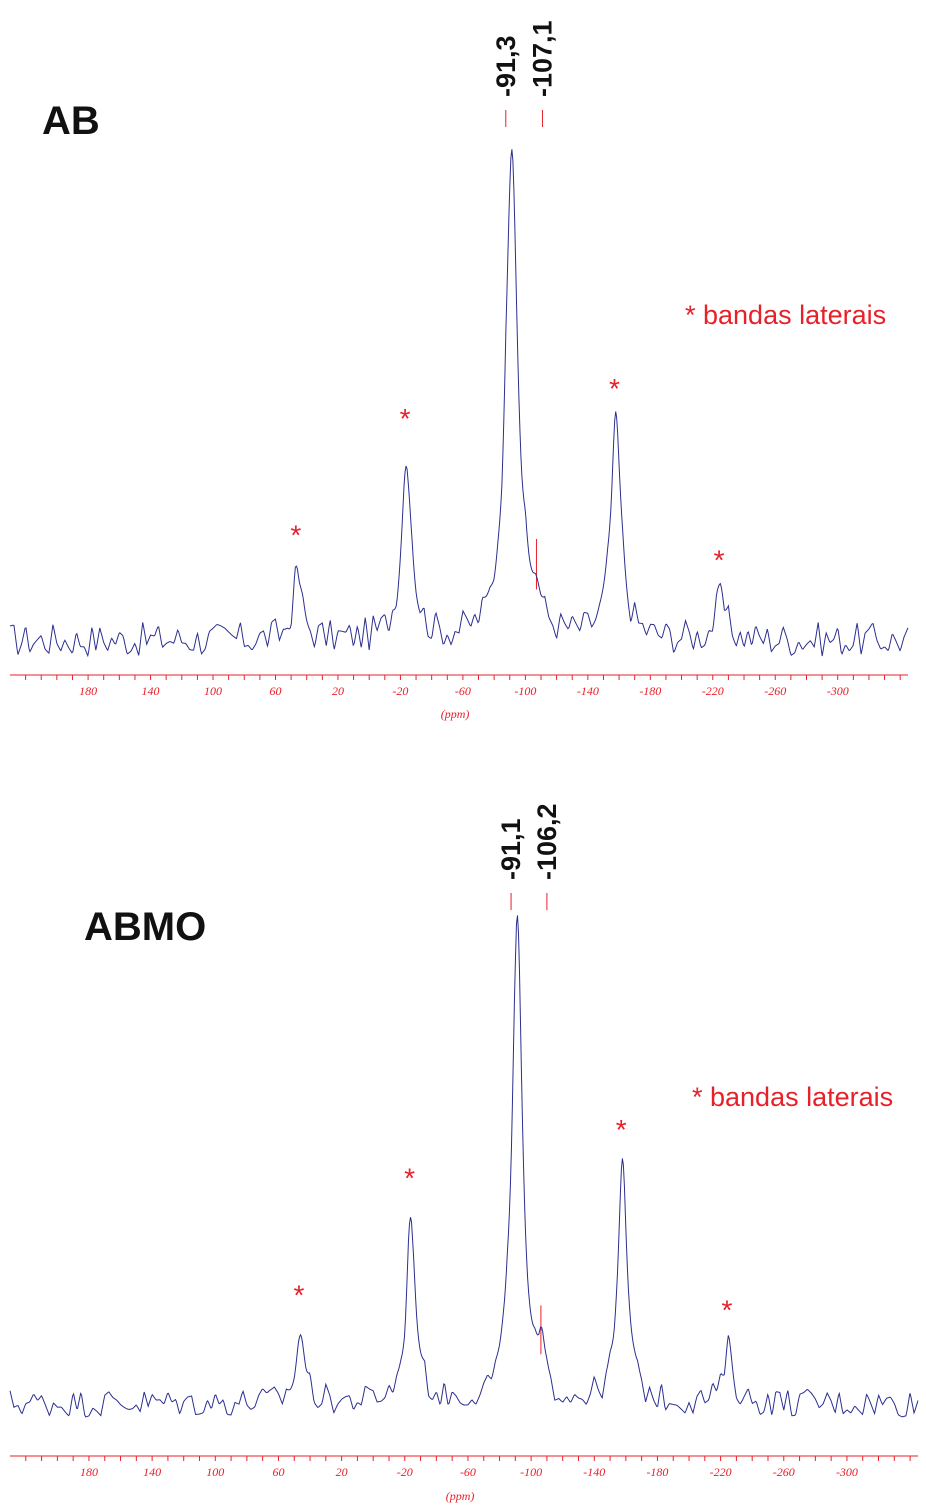 The width and height of the screenshot is (926, 1506). What do you see at coordinates (506, 66) in the screenshot?
I see `peak-label: -91,3` at bounding box center [506, 66].